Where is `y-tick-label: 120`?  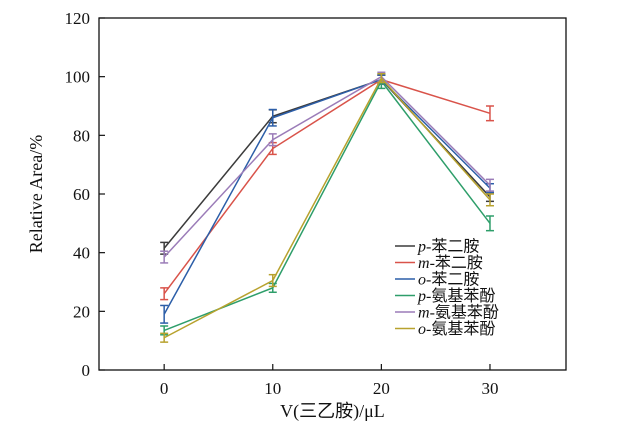
y-tick-label: 120 is located at coordinates (78, 18).